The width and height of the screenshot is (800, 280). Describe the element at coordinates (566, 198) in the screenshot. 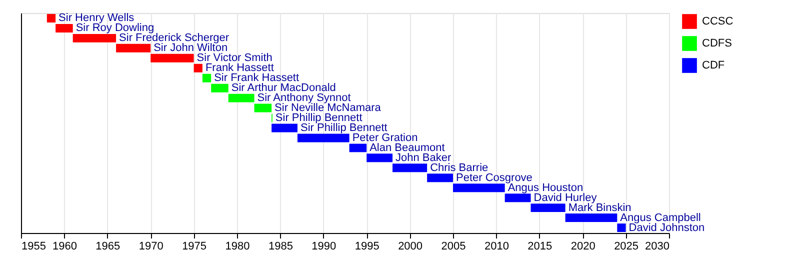

I see `y-tick-label: David Hurley` at that location.